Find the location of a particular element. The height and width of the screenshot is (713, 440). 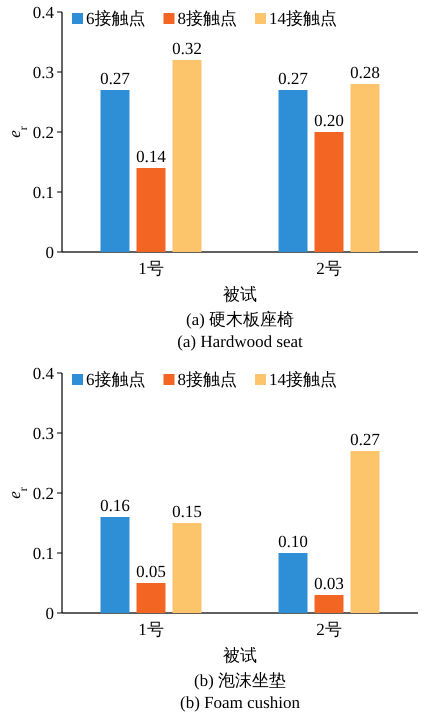

data-label: 0.10 is located at coordinates (293, 541).